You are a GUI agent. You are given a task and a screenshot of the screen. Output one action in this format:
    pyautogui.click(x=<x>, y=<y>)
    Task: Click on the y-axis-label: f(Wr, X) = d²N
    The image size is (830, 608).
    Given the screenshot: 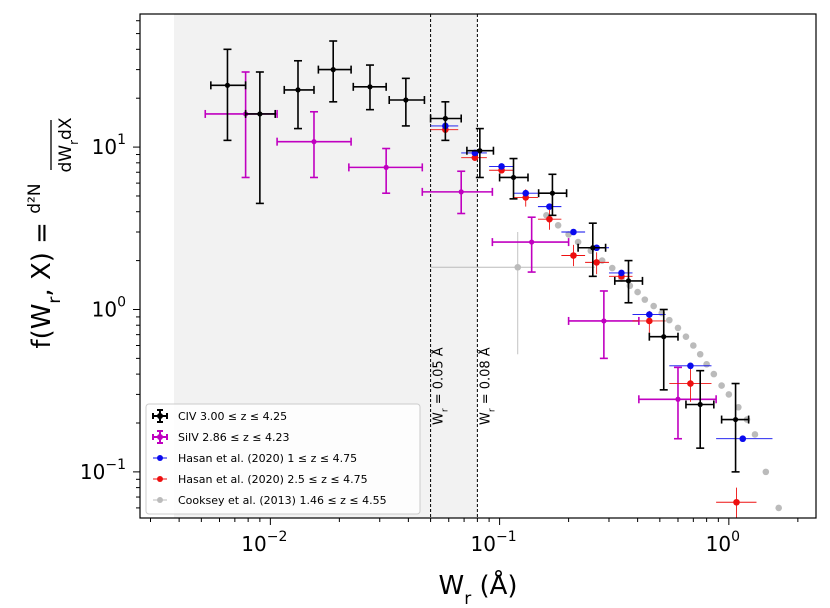 What is the action you would take?
    pyautogui.click(x=45, y=265)
    